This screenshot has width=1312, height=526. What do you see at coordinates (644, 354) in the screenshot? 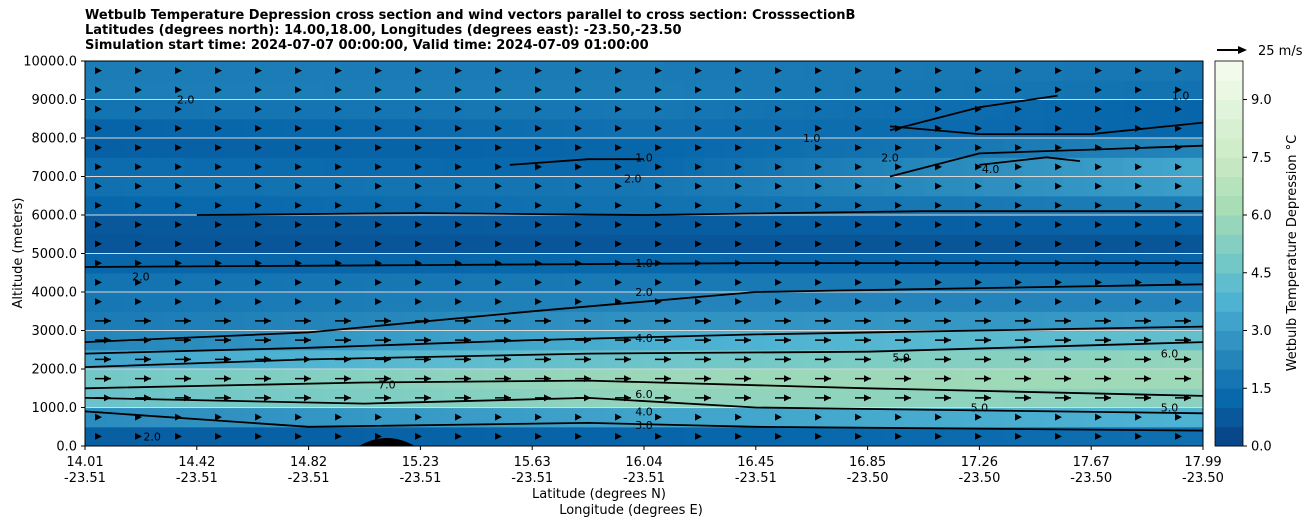
I see `contour-line` at bounding box center [644, 354].